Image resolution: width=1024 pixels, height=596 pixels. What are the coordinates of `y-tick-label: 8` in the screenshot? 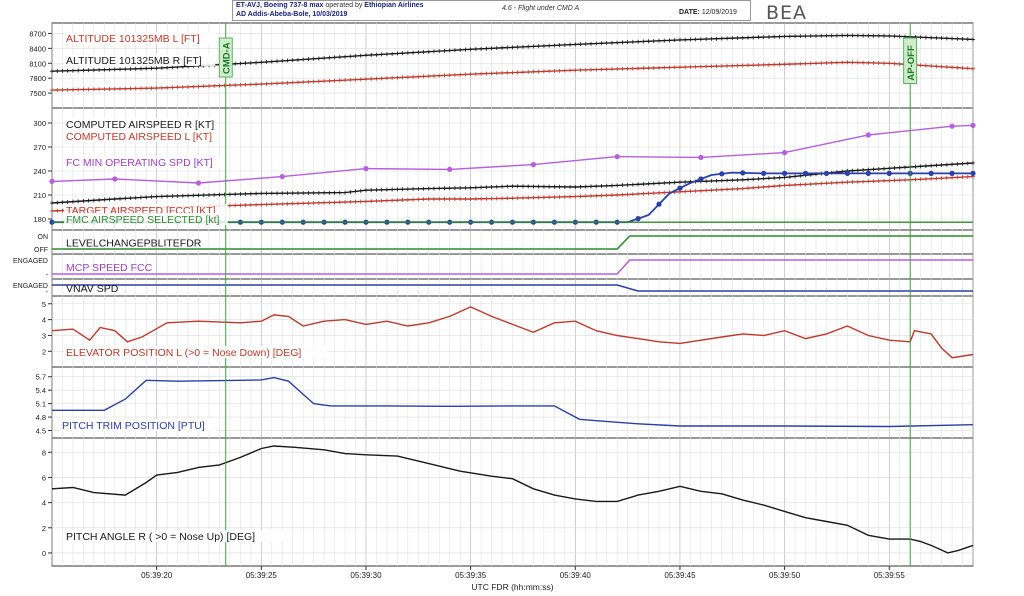 It's located at (44, 452).